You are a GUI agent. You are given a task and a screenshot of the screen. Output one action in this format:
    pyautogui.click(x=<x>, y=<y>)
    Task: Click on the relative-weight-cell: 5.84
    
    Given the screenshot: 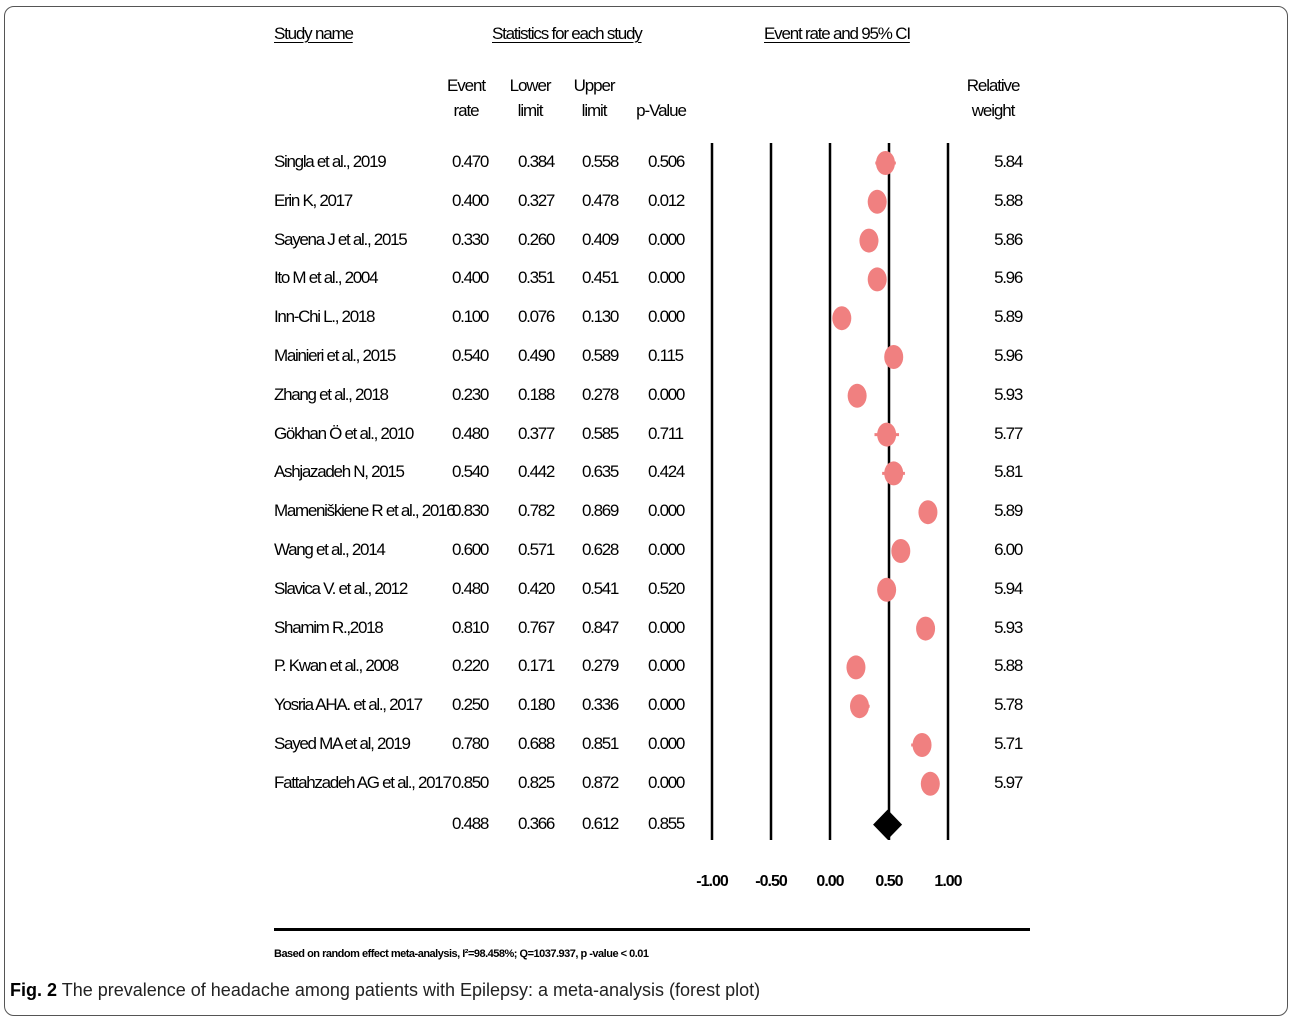 What is the action you would take?
    pyautogui.click(x=1008, y=161)
    